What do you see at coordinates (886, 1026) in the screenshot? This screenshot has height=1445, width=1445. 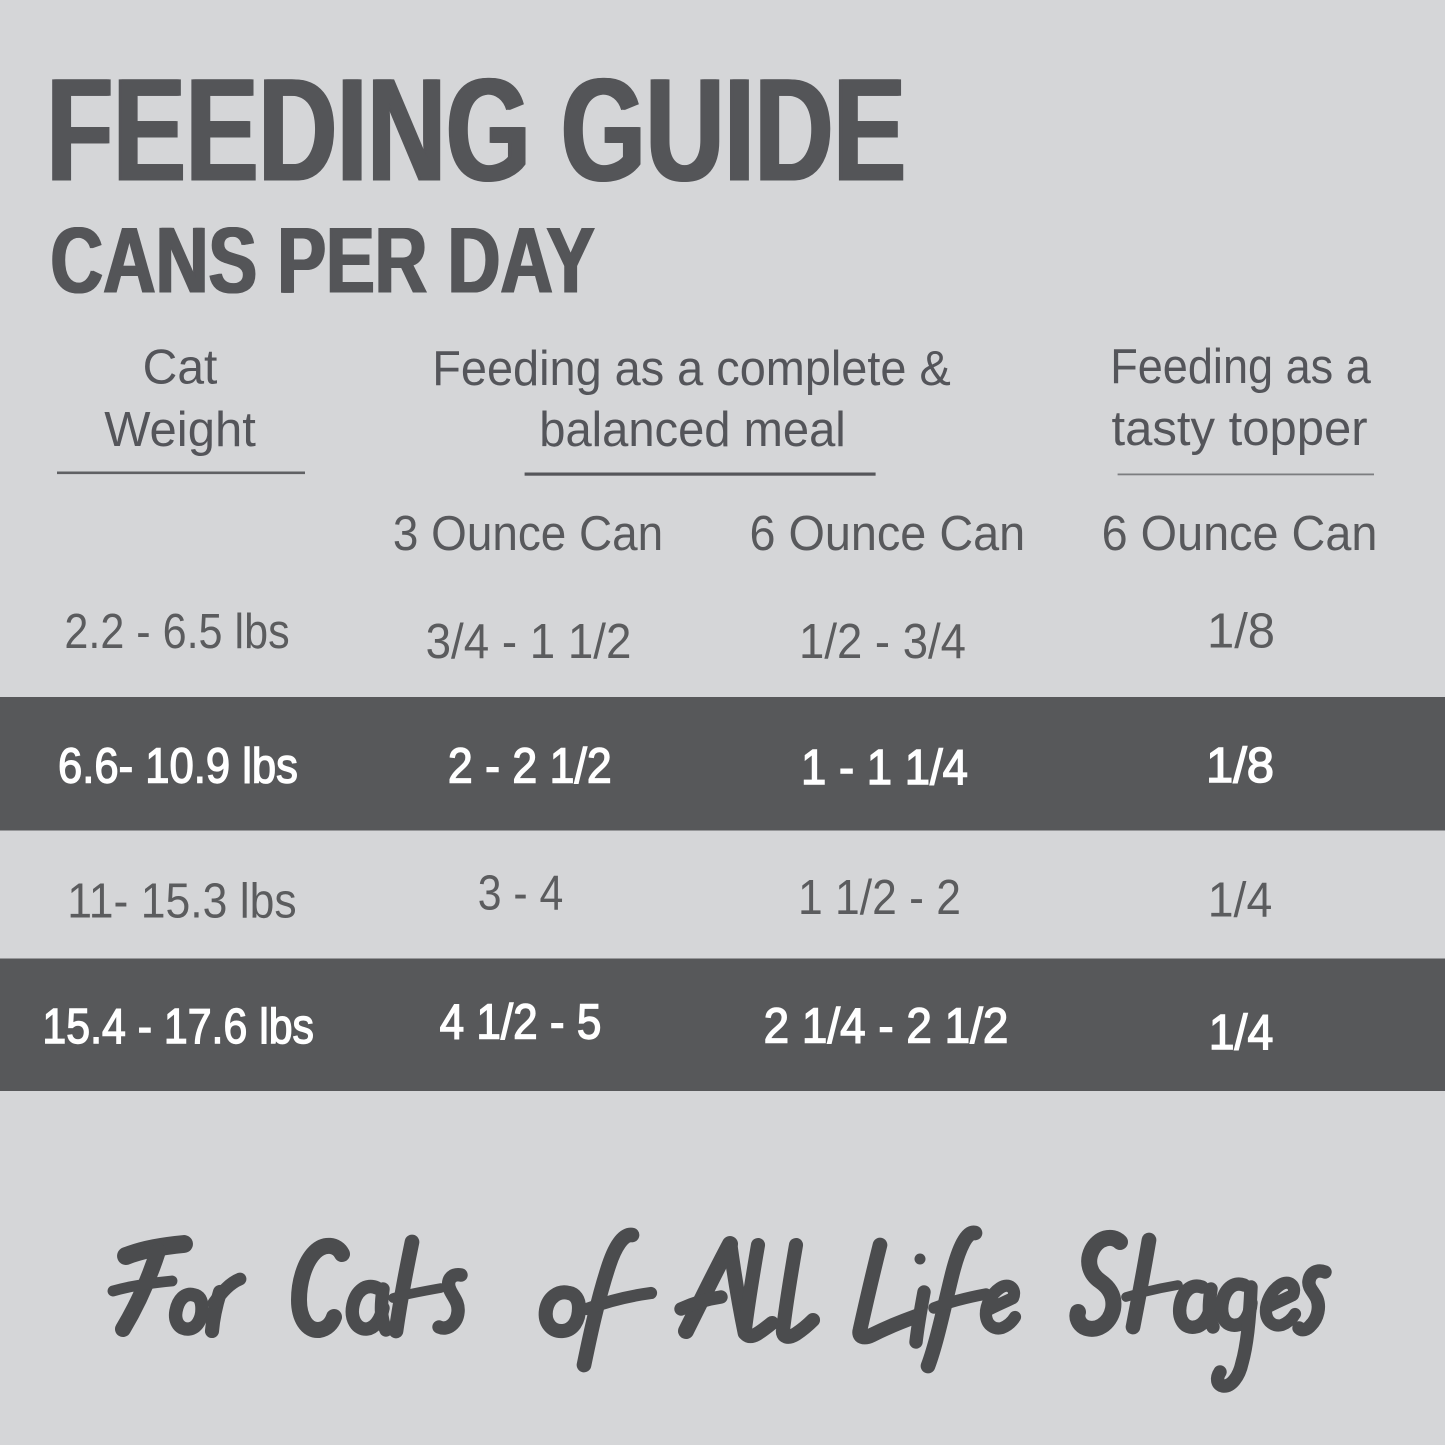 I see `svg-text: 2 1/4 - 2 1/2` at bounding box center [886, 1026].